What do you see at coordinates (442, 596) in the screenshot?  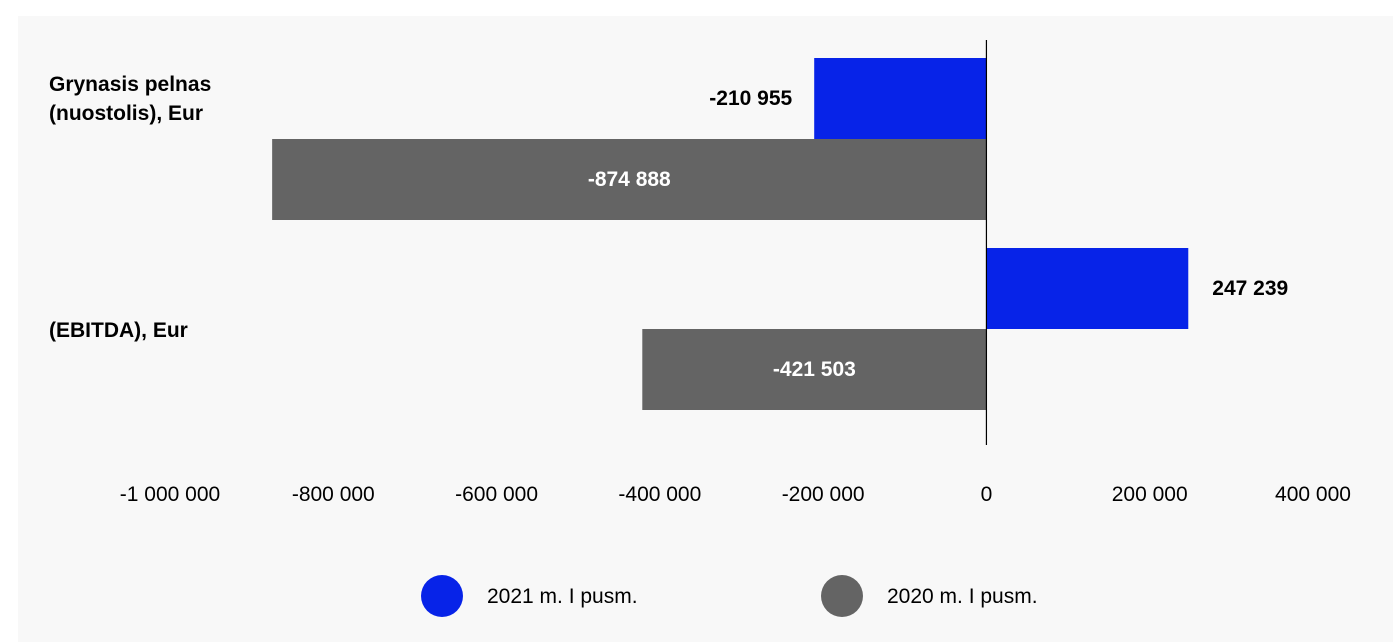 I see `legend-swatch-2021` at bounding box center [442, 596].